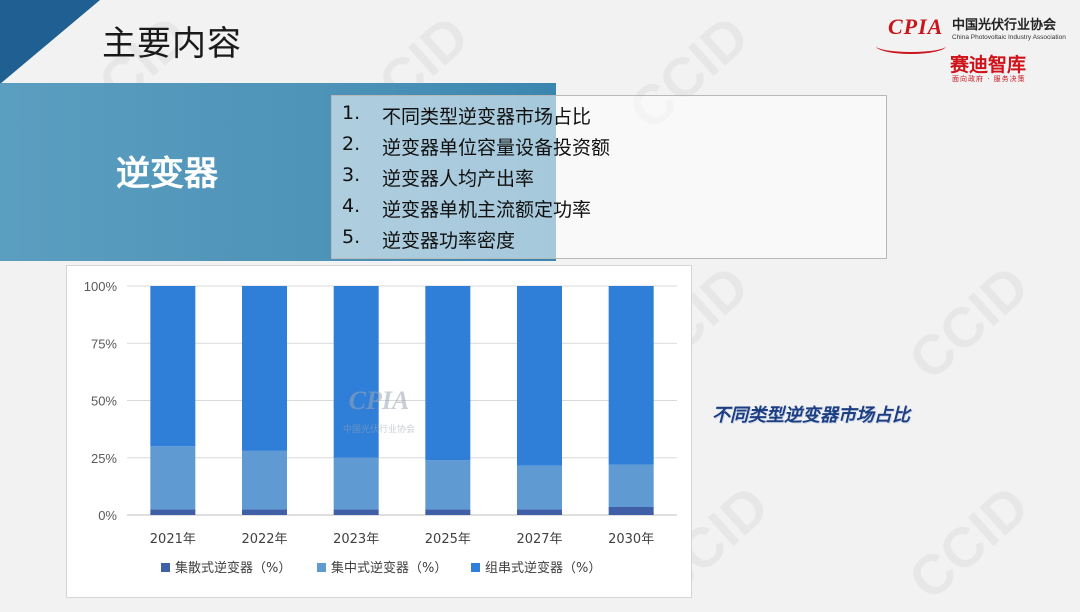  Describe the element at coordinates (487, 117) in the screenshot. I see `toc-label: 不同类型逆变器市场占比` at that location.